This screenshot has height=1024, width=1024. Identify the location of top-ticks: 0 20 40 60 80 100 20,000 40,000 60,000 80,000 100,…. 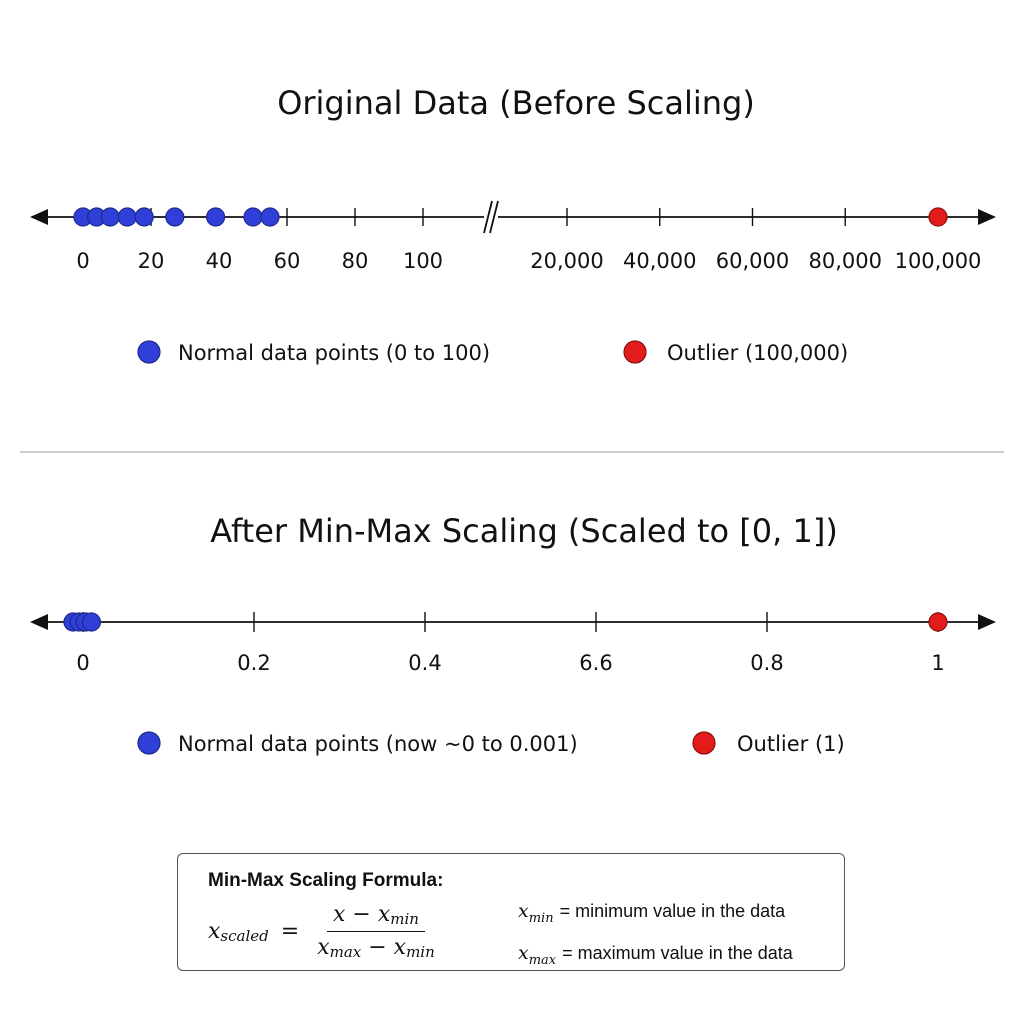
(528, 240).